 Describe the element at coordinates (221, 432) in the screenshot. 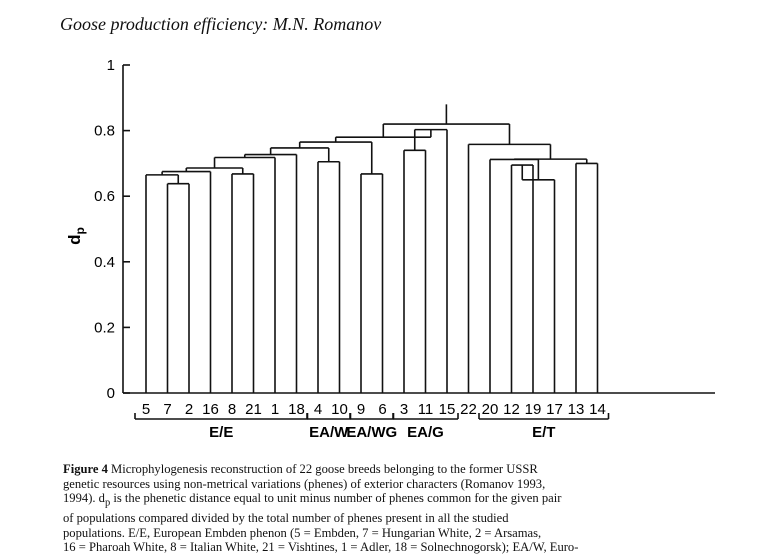

I see `group-label: E/E` at that location.